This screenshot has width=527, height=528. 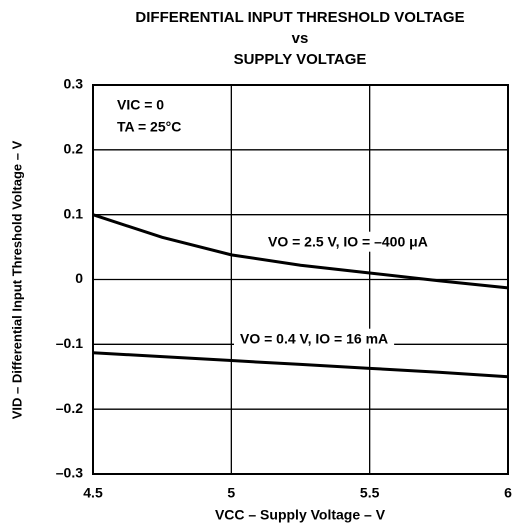 What do you see at coordinates (69, 408) in the screenshot?
I see `y-tick-label: –0.2` at bounding box center [69, 408].